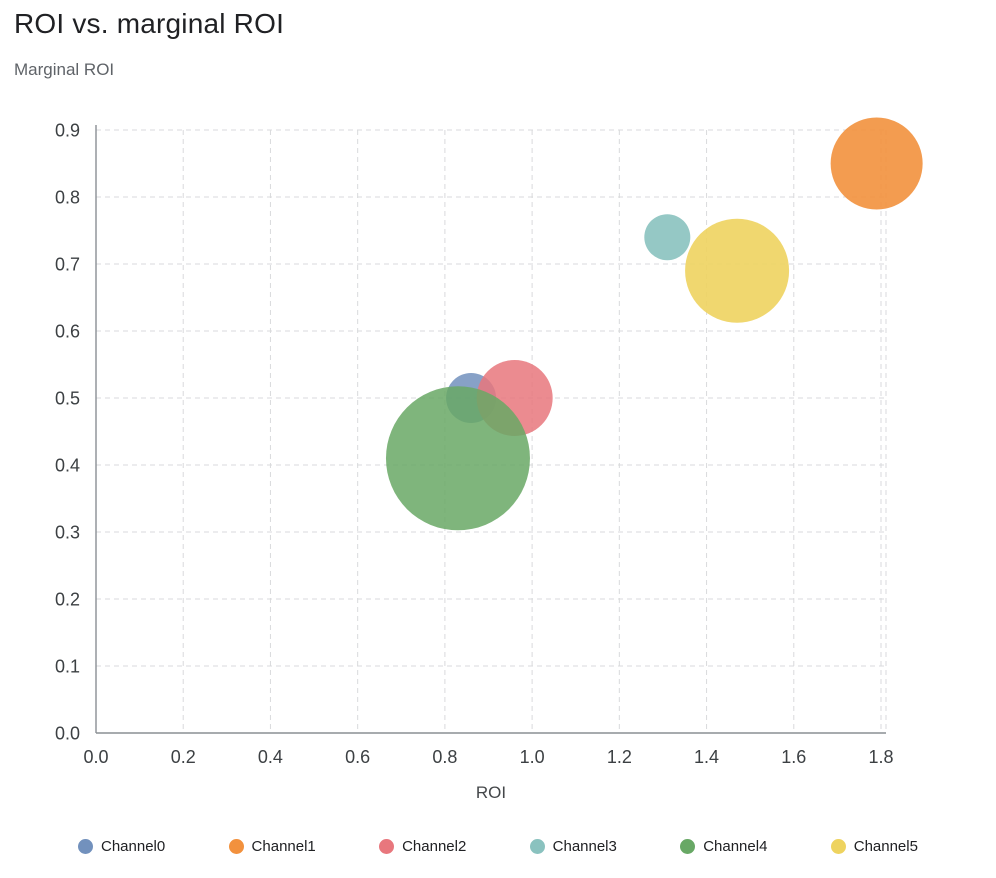 This screenshot has height=878, width=996. I want to click on x-tick-label: 0.2, so click(183, 757).